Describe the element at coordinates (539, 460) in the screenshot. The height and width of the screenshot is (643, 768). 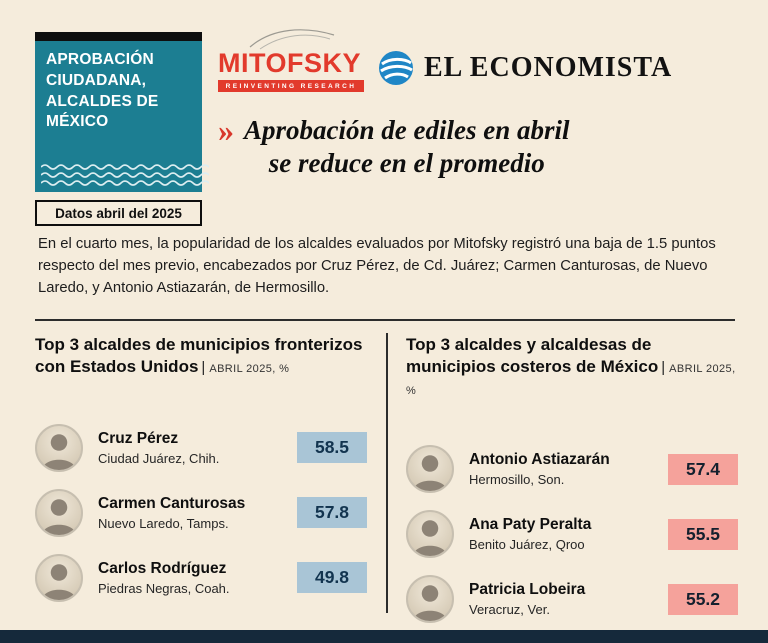
I see `mayor-name: Antonio Astiazarán` at that location.